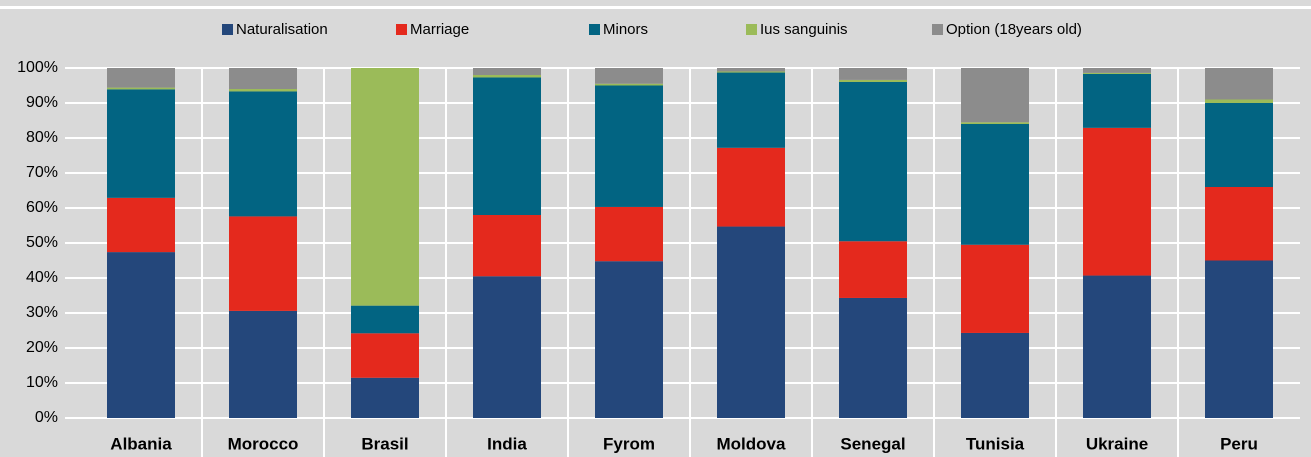 The width and height of the screenshot is (1311, 457). I want to click on y-tick-label: 10%, so click(42, 382).